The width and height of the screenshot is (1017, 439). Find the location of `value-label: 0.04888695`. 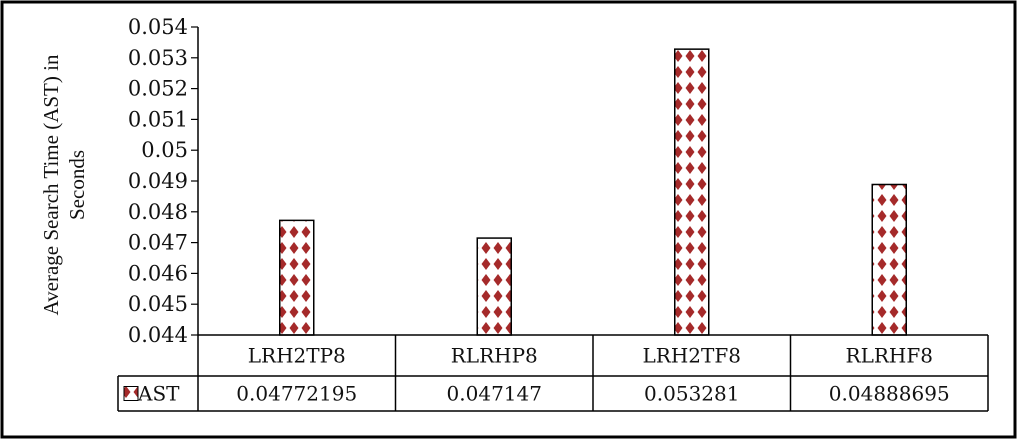

value-label: 0.04888695 is located at coordinates (889, 394).